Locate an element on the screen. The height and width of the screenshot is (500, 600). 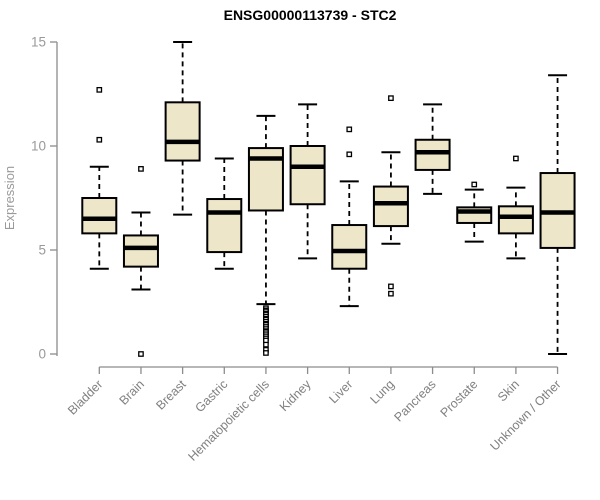
boxplot-unknown-other is located at coordinates (557, 214).